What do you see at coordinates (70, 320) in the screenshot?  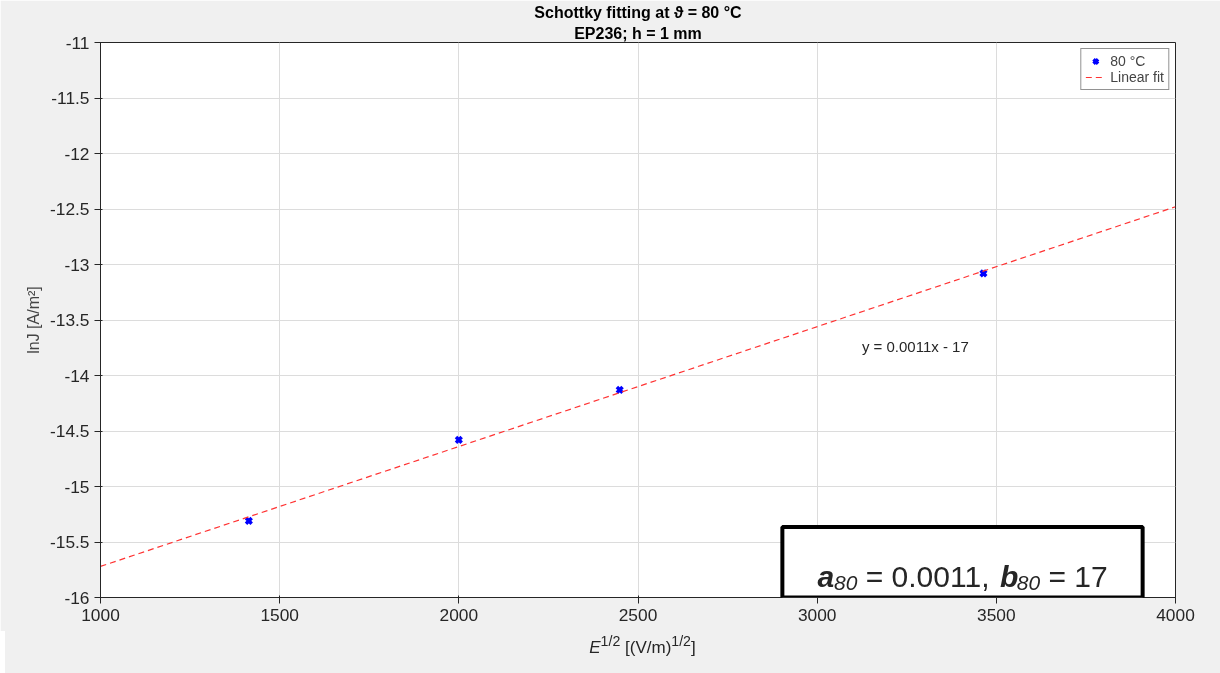 I see `y-tick-label: -13.5` at bounding box center [70, 320].